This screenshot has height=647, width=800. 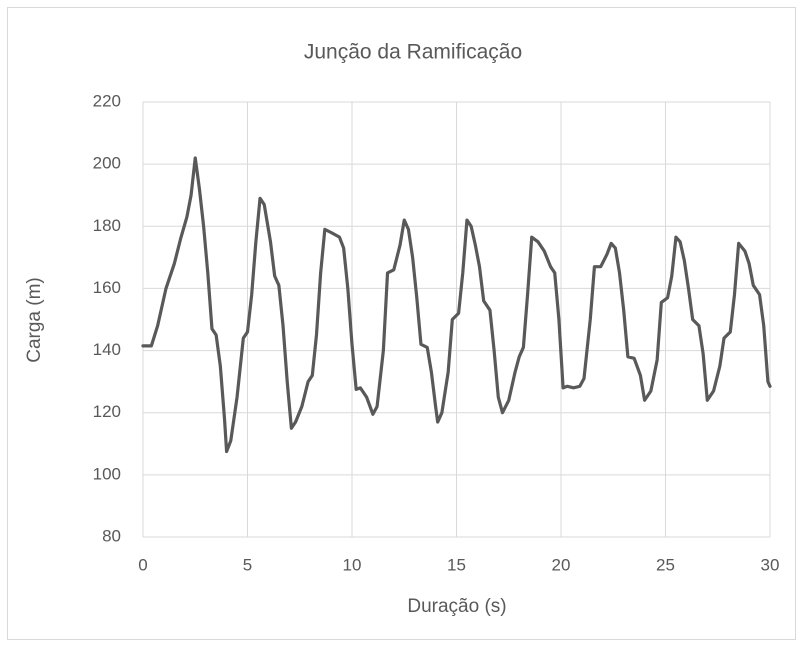 What do you see at coordinates (352, 564) in the screenshot?
I see `x-tick-label: 10` at bounding box center [352, 564].